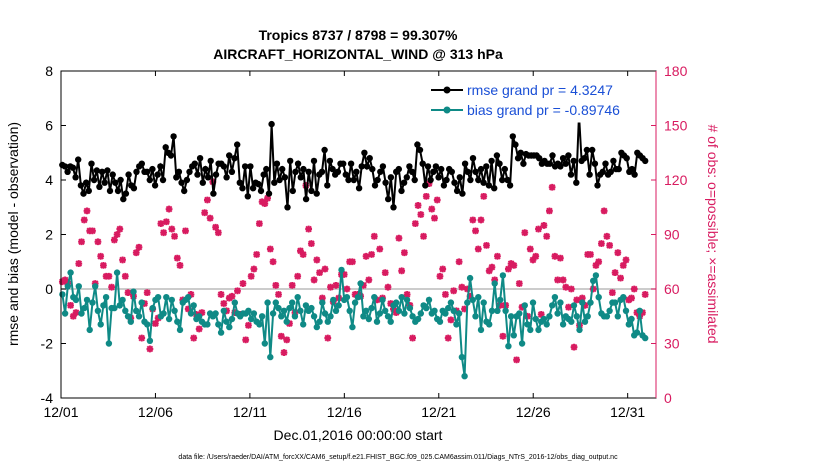 Image resolution: width=830 pixels, height=470 pixels. I want to click on chart-subtitle: AIRCRAFT_HORIZONTAL_WIND @ 313 hPa, so click(358, 54).